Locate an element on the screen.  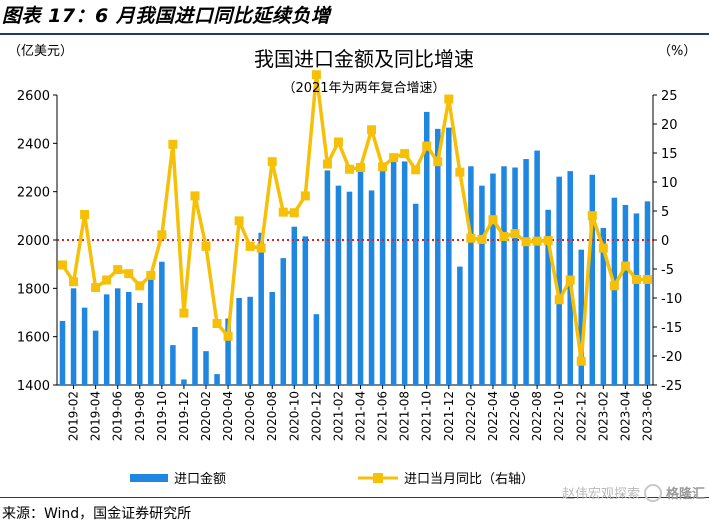
source-note: 来源：Wind，国金证券研究所 is located at coordinates (97, 514).